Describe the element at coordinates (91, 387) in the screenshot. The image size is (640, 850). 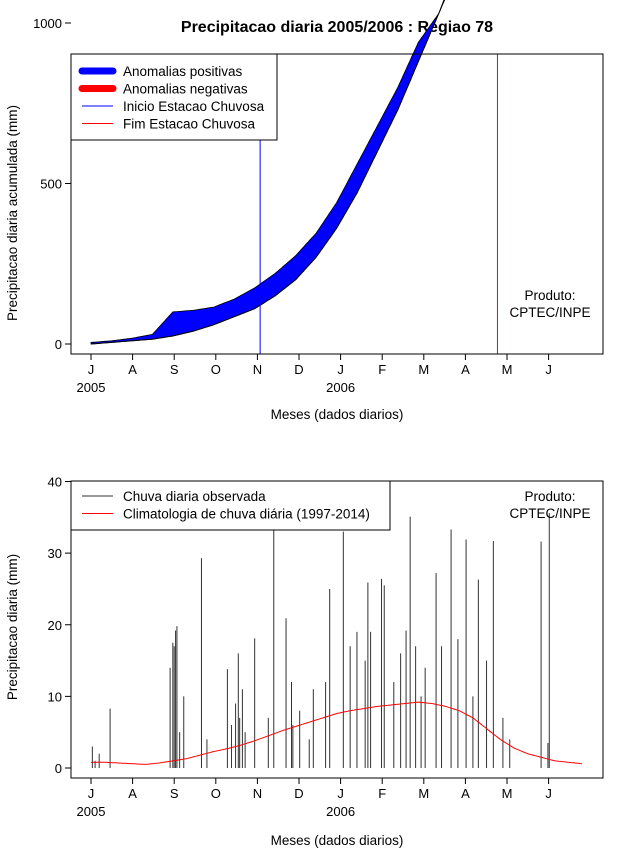
I see `top-year-label: 2005` at that location.